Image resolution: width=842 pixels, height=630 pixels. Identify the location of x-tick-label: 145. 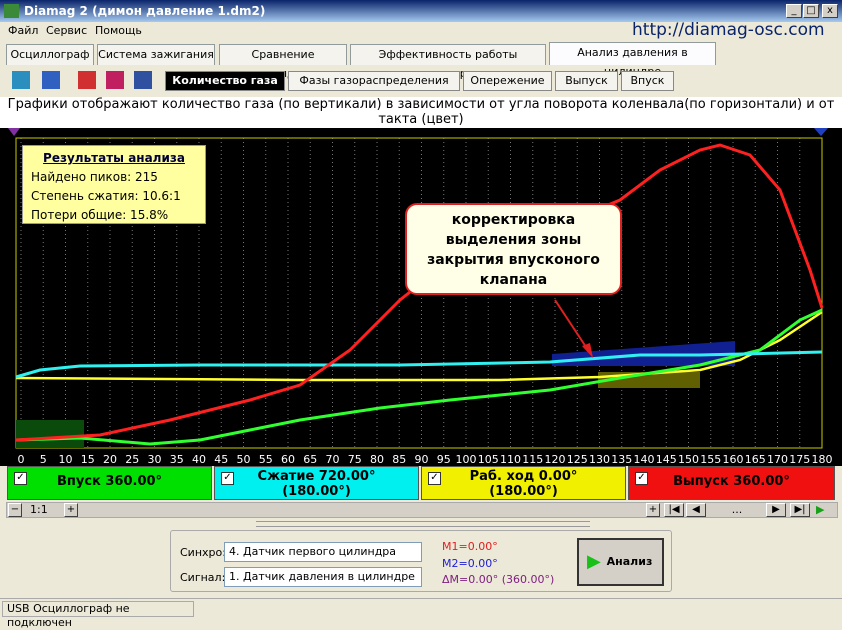
(666, 459).